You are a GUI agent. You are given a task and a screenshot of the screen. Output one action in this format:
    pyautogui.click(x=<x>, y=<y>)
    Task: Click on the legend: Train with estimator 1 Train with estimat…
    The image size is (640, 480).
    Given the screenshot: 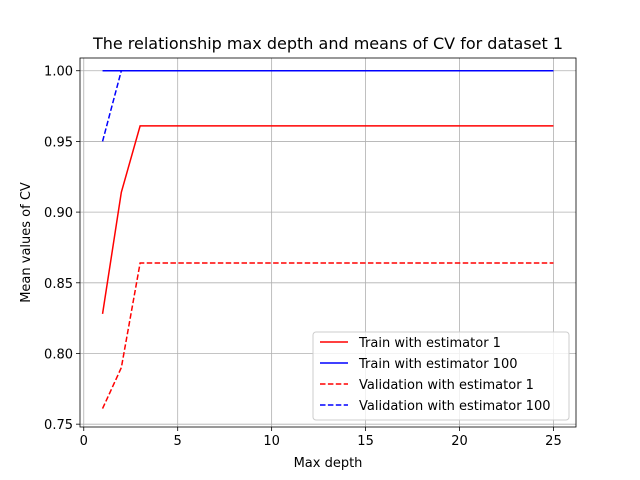 What is the action you would take?
    pyautogui.click(x=441, y=376)
    